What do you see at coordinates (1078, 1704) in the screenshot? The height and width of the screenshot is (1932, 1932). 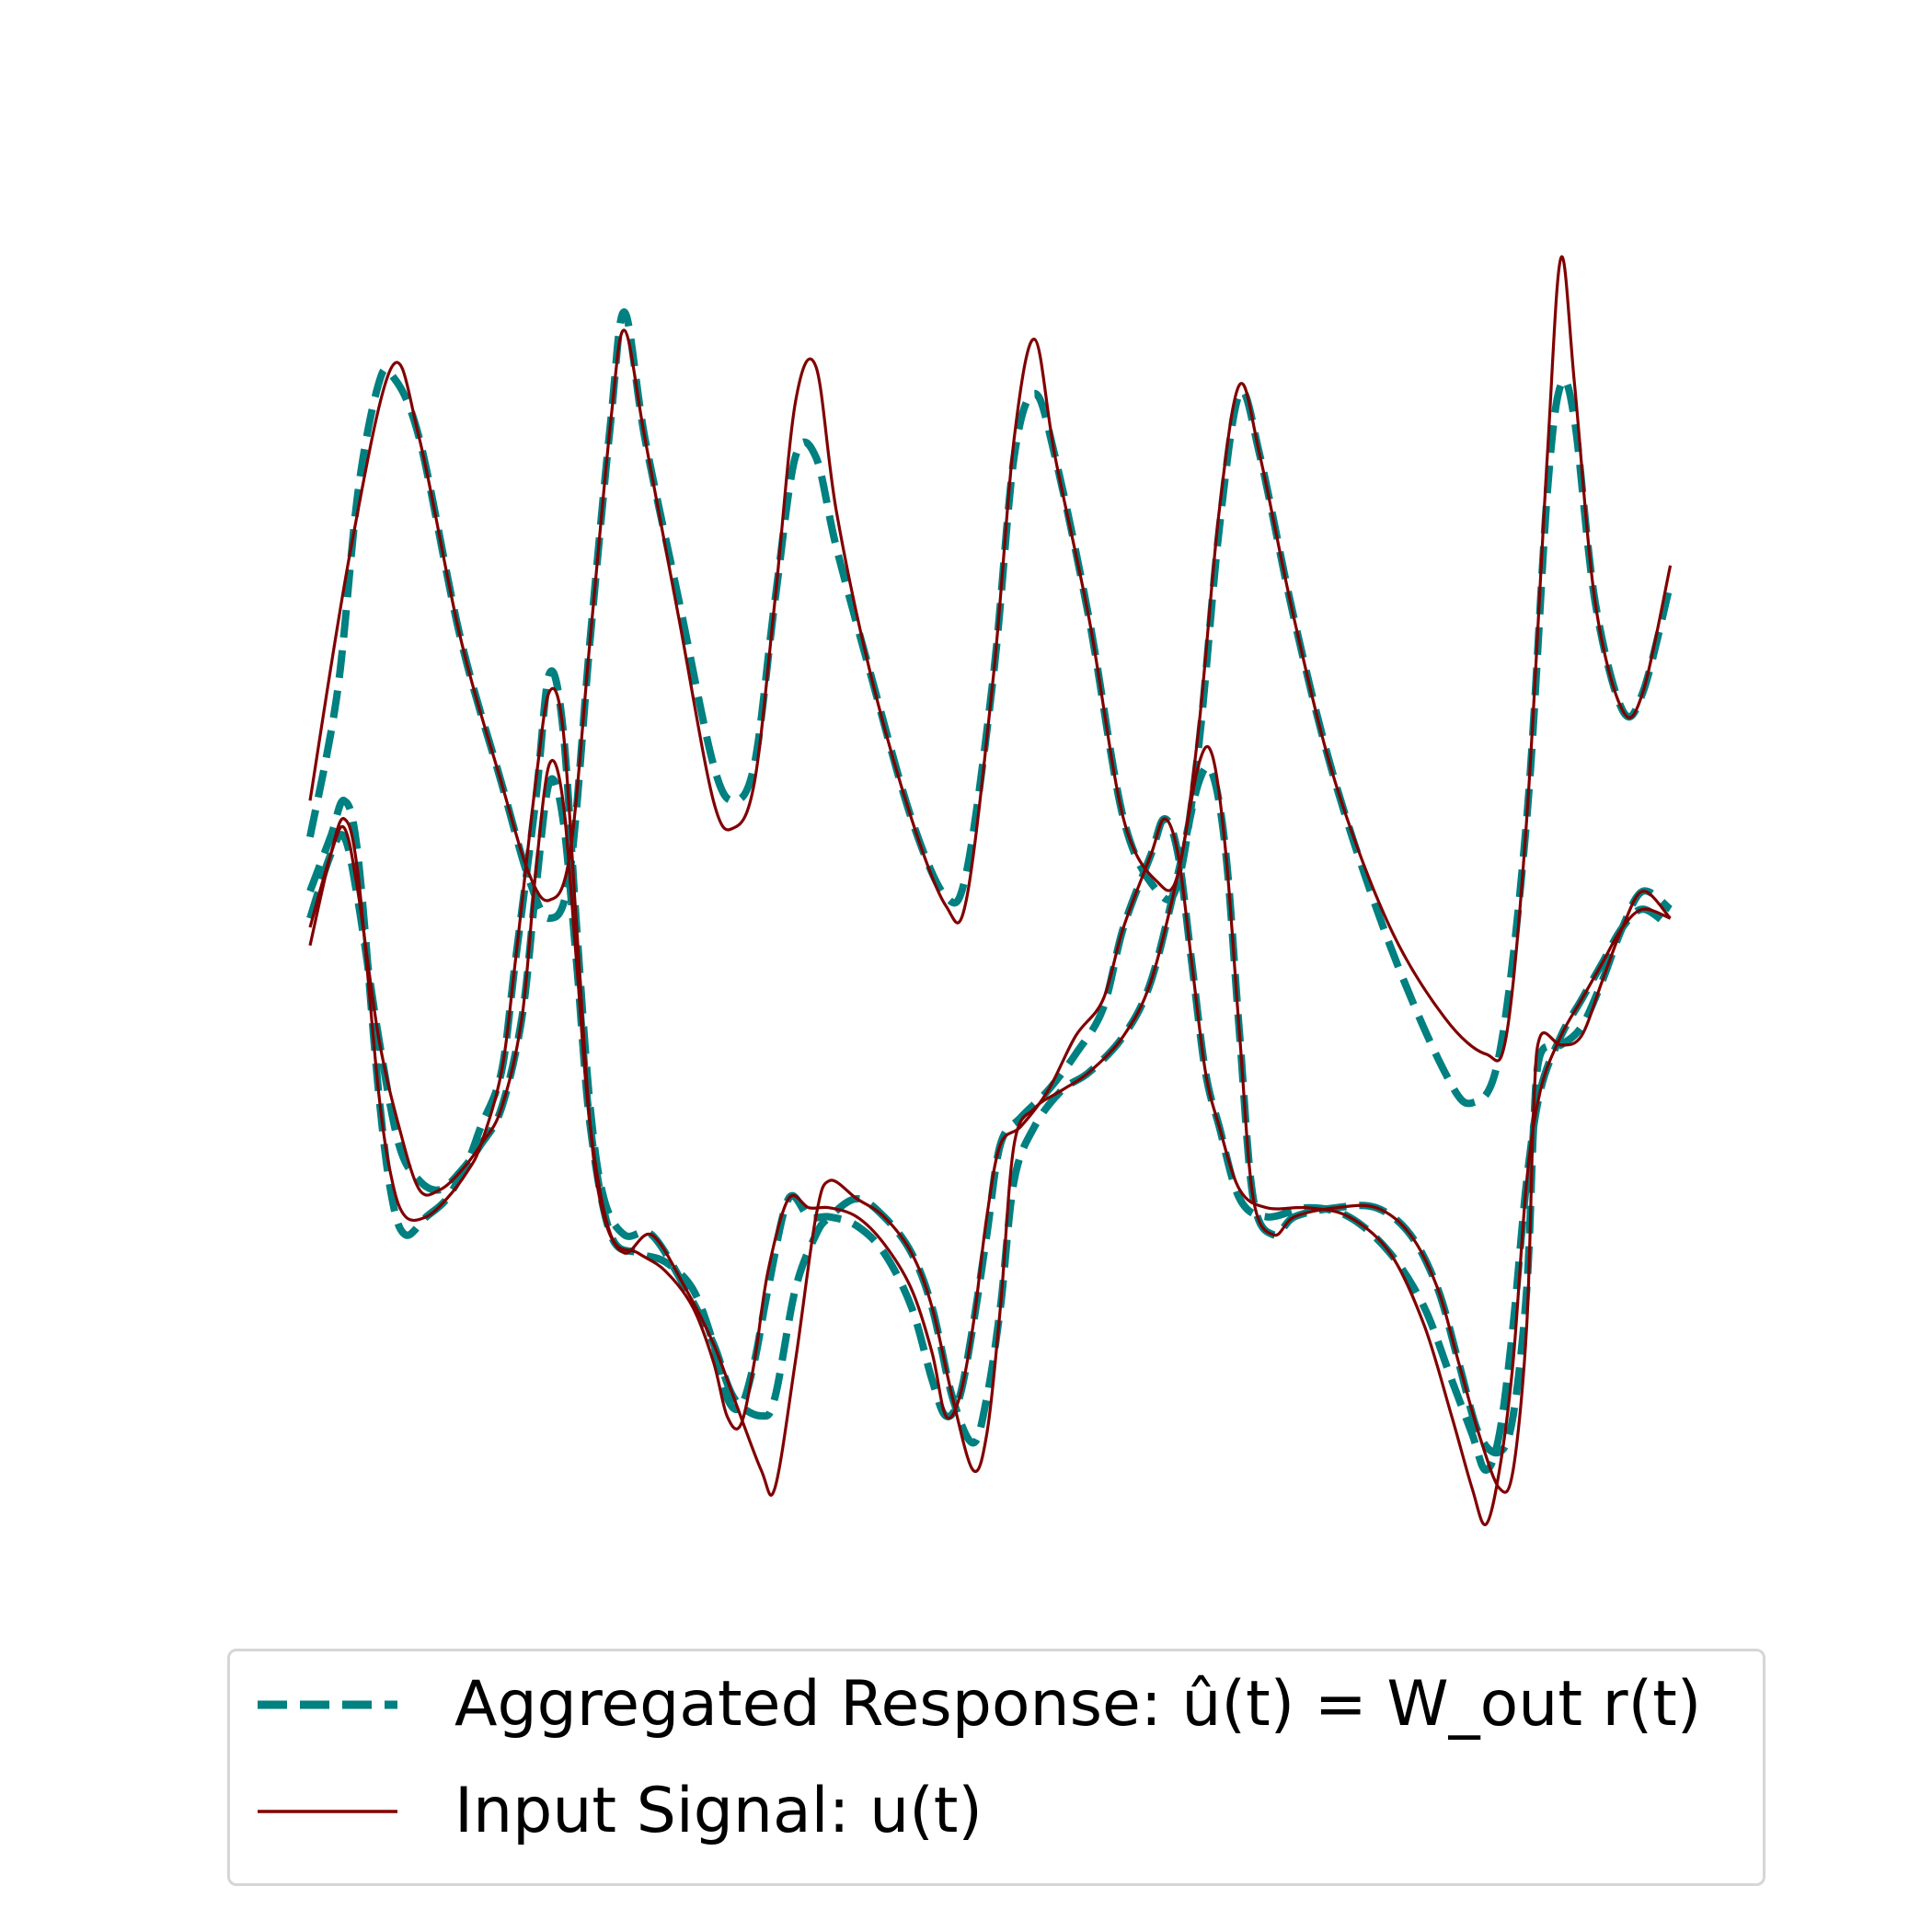 I see `legend-label-predicted: Aggregated Response: û(t) = W_out r(t)` at bounding box center [1078, 1704].